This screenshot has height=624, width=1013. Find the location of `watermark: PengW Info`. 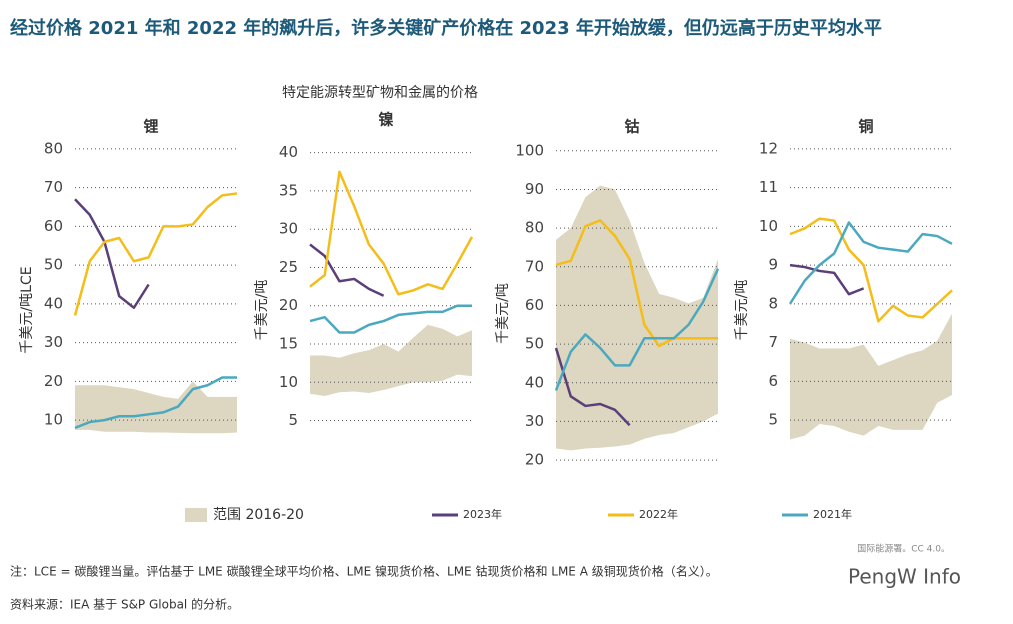

watermark: PengW Info is located at coordinates (904, 577).